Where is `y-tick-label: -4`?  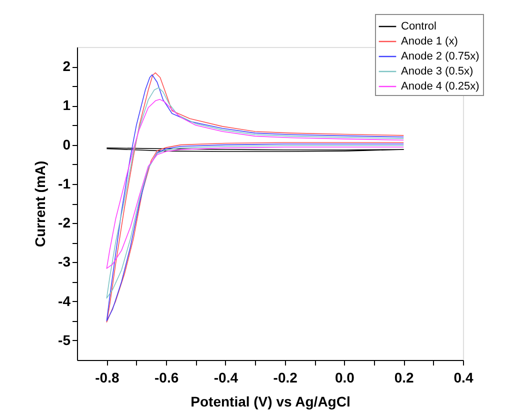 y-tick-label: -4 is located at coordinates (64, 300).